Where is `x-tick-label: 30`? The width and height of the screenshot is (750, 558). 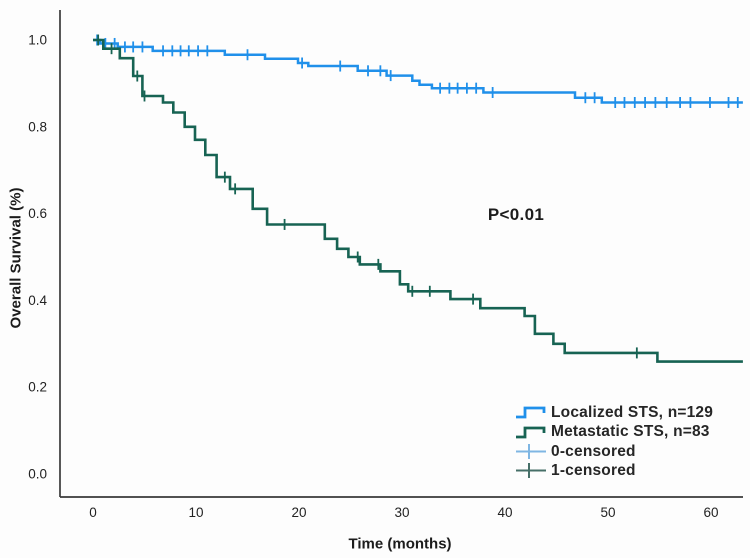 x-tick-label: 30 is located at coordinates (401, 512).